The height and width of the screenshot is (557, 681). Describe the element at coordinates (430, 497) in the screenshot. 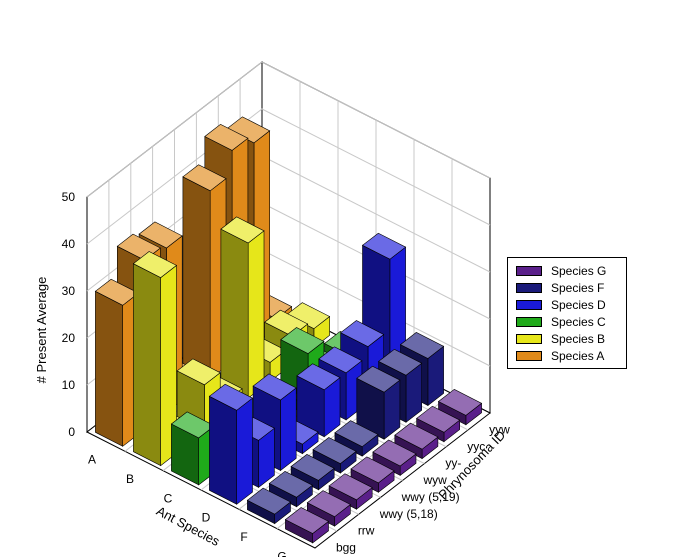

I see `y-tick-label: wwy (5,19)` at that location.